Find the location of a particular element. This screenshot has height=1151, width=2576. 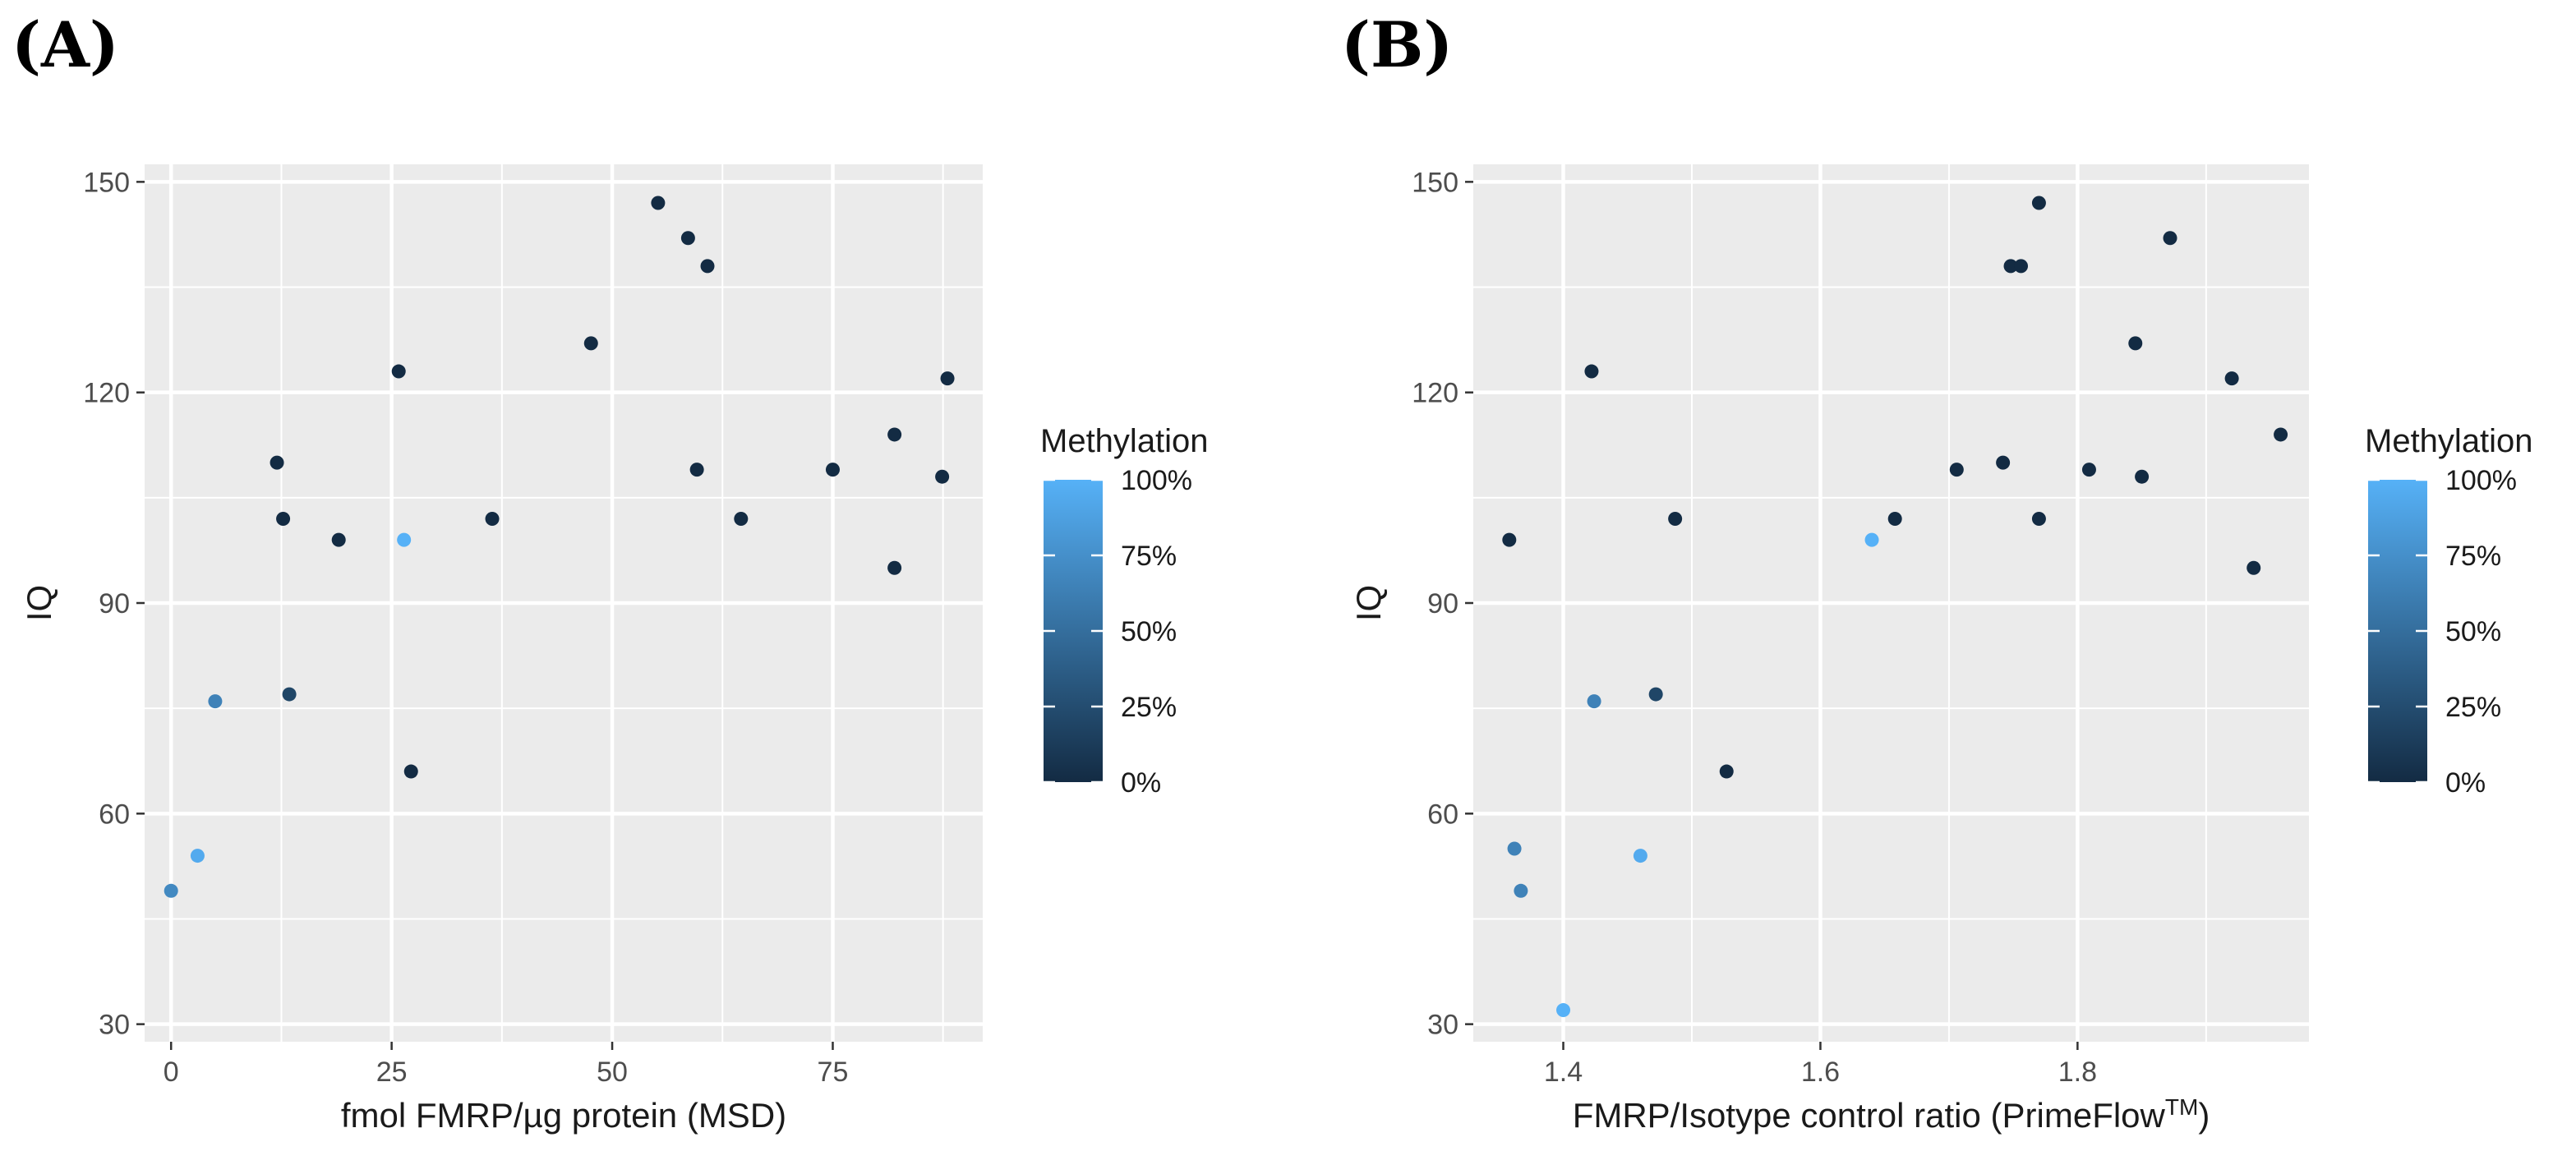

x-tick-label: 1.8 is located at coordinates (2077, 1072).